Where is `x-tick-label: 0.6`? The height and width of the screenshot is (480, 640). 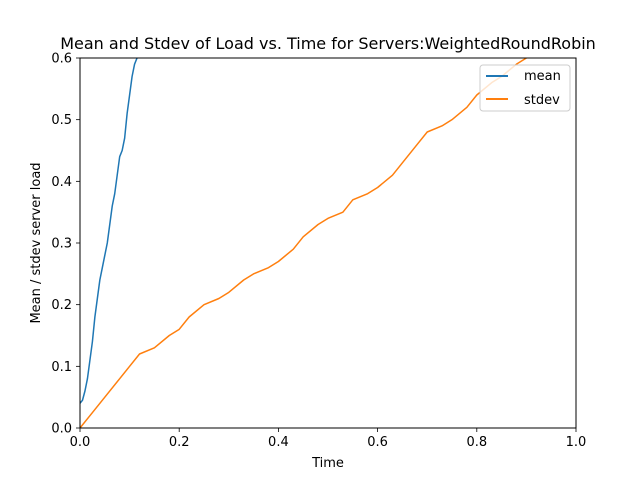
x-tick-label: 0.6 is located at coordinates (377, 442).